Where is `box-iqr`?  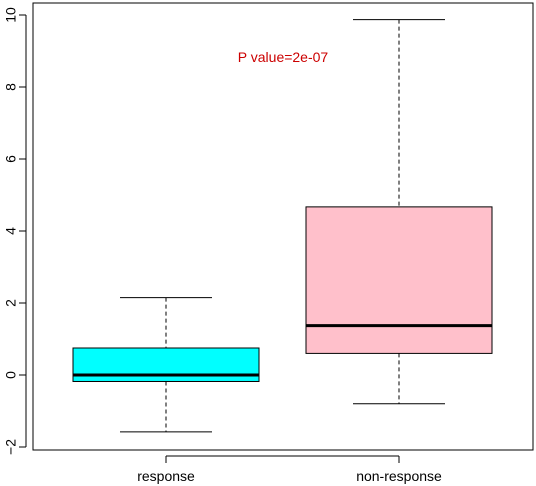
box-iqr is located at coordinates (399, 280).